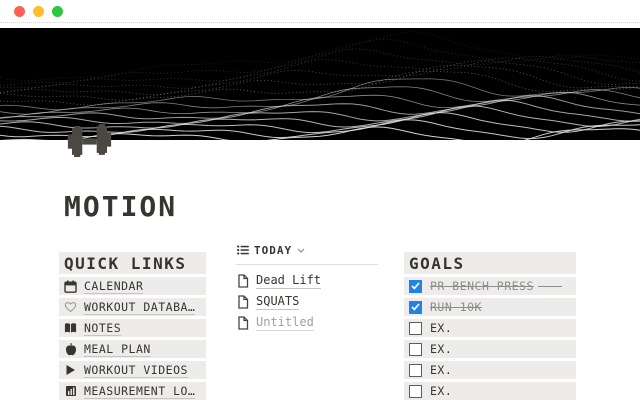 The image size is (640, 400). I want to click on apple-icon, so click(70, 349).